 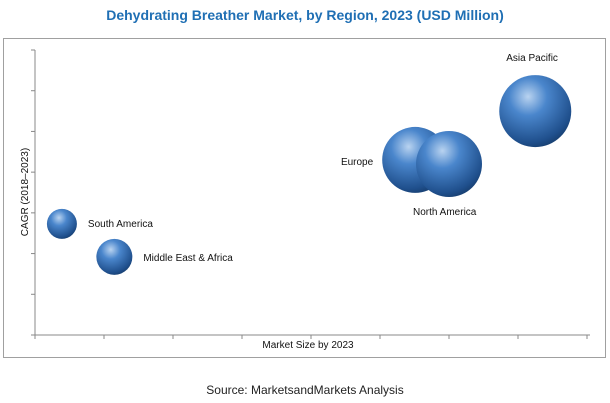 I want to click on bubble-label: Middle East & Africa, so click(x=188, y=258).